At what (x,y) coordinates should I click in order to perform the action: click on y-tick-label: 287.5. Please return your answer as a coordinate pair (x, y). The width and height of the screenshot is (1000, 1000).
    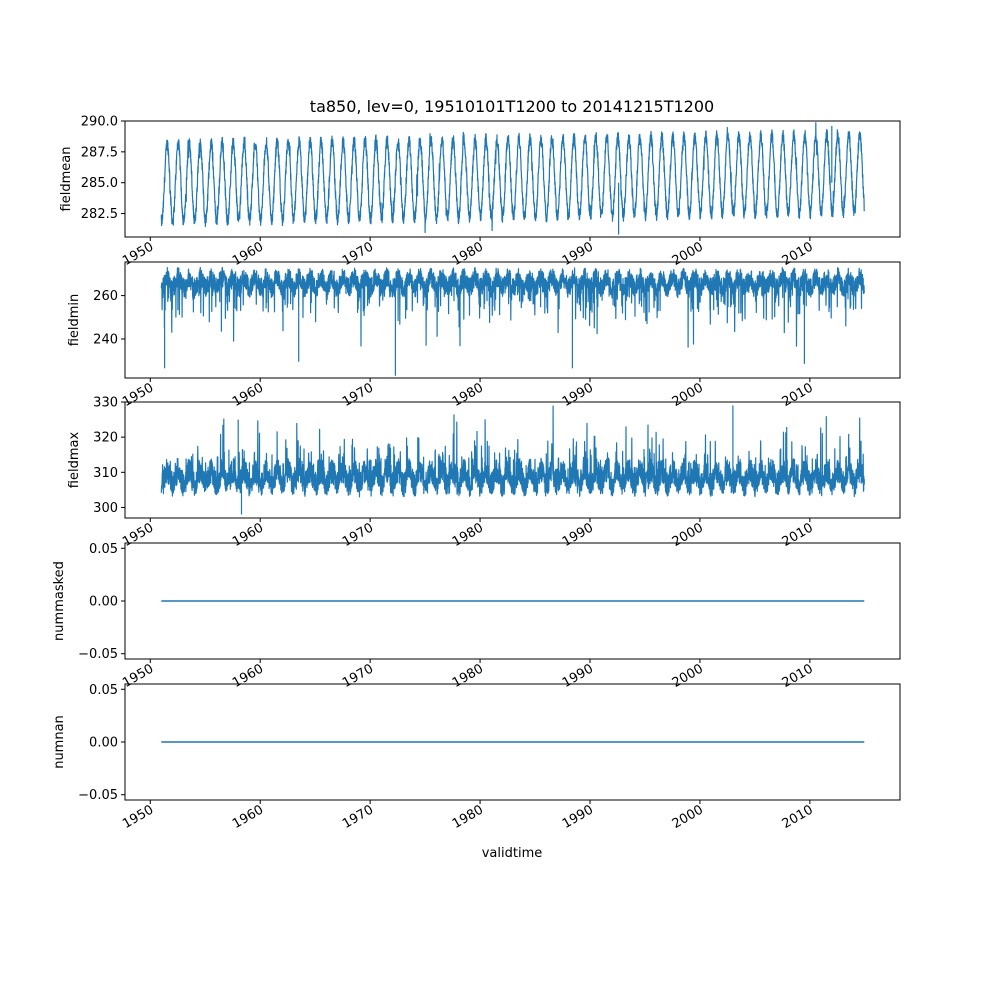
    Looking at the image, I should click on (99, 152).